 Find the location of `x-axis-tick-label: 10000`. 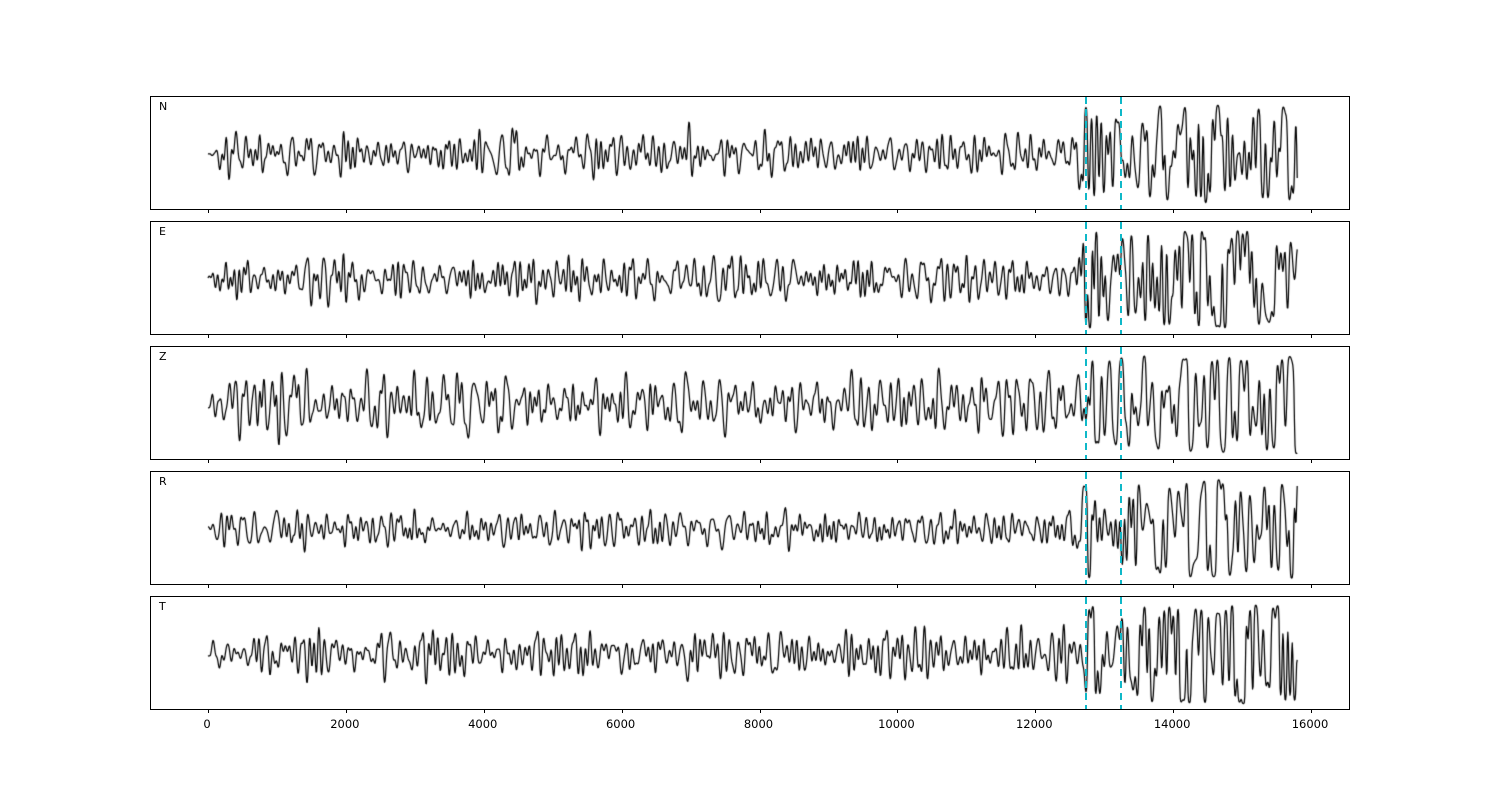

x-axis-tick-label: 10000 is located at coordinates (896, 724).